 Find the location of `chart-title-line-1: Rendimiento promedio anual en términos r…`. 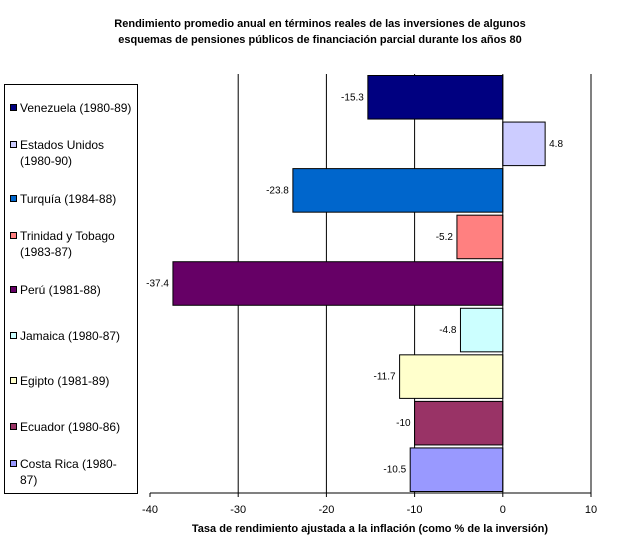

chart-title-line-1: Rendimiento promedio anual en términos r… is located at coordinates (320, 24).